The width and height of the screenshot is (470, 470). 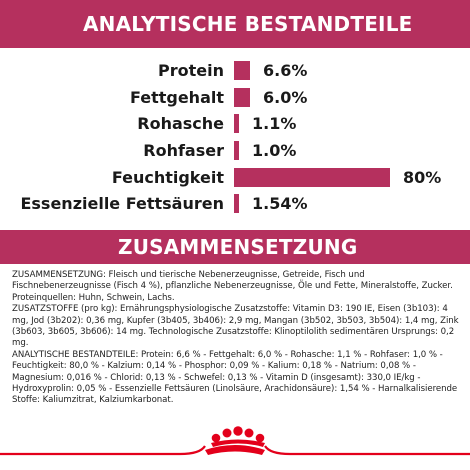 What do you see at coordinates (274, 151) in the screenshot?
I see `analysis-row-value: 1.0%` at bounding box center [274, 151].